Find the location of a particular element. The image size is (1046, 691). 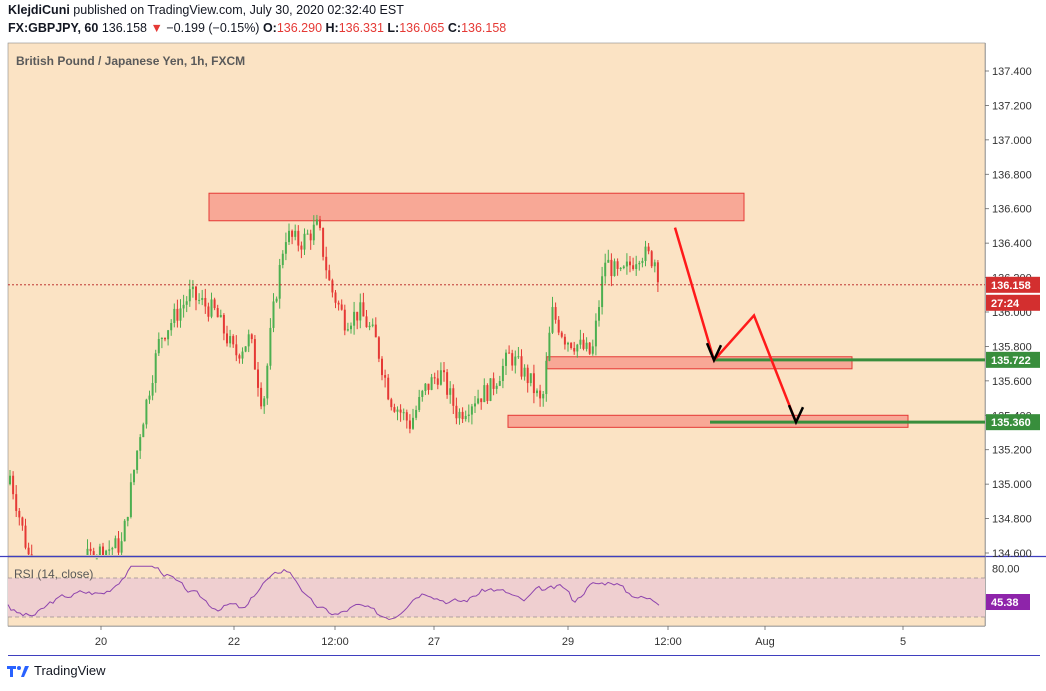

level-label-box is located at coordinates (1013, 422).